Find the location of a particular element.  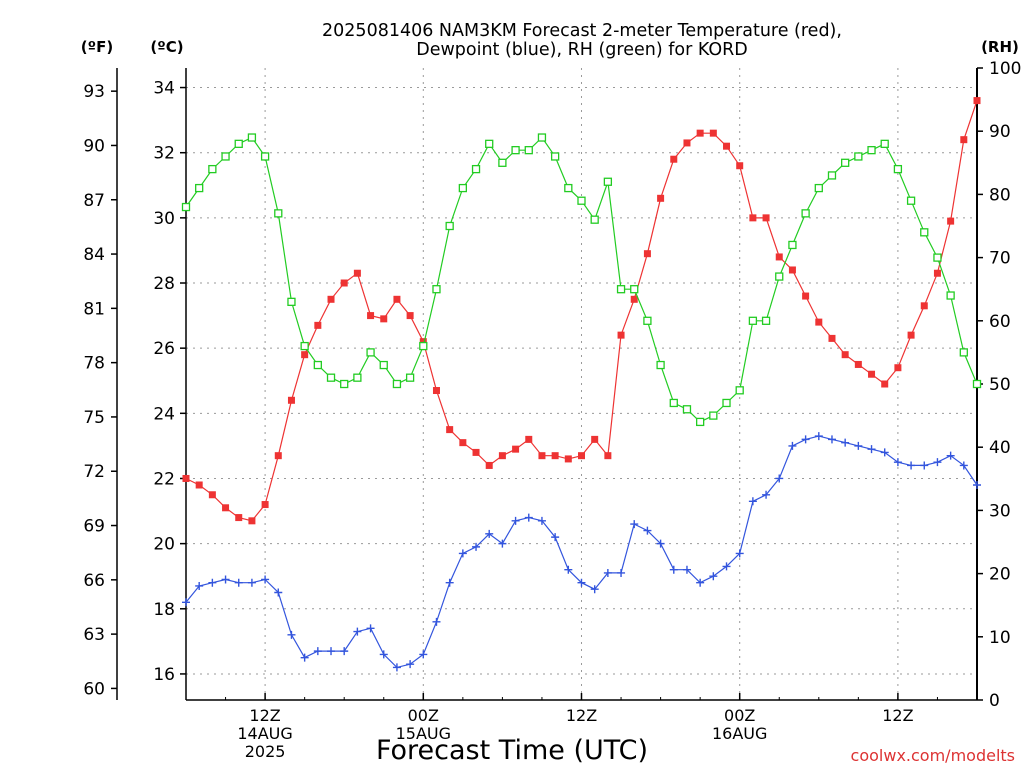

celsius-tick-label: 16 is located at coordinates (164, 675).